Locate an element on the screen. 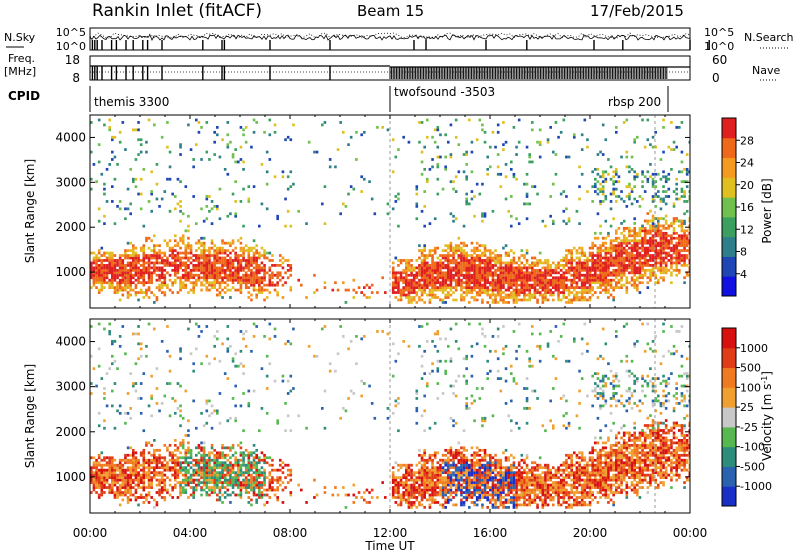 Image resolution: width=800 pixels, height=554 pixels. power-cbar-label: Power [dB] is located at coordinates (767, 210).